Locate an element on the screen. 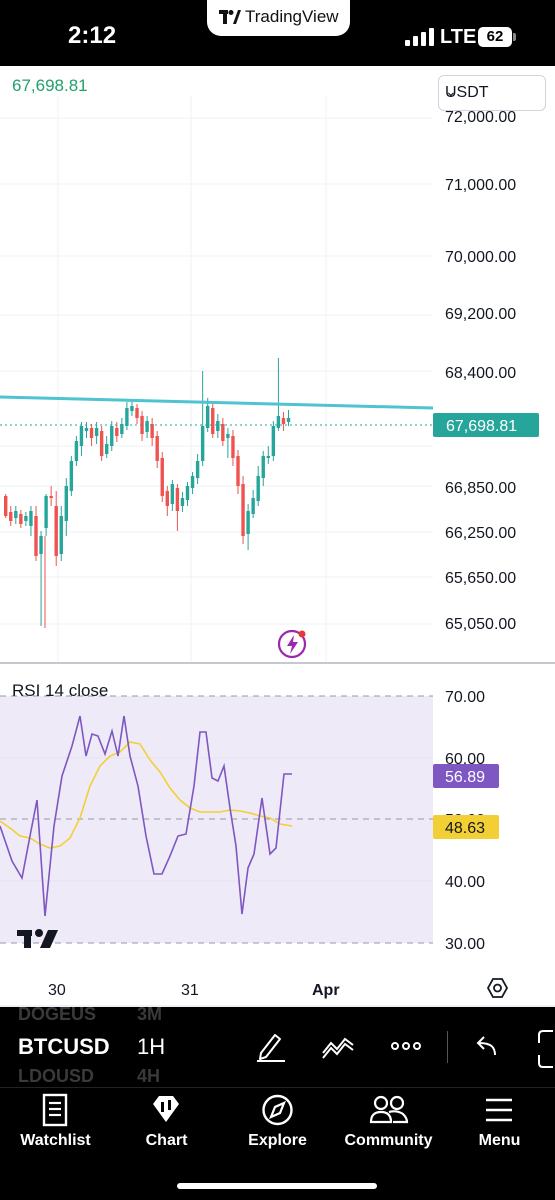  price-tick: 69,200.00 is located at coordinates (480, 314).